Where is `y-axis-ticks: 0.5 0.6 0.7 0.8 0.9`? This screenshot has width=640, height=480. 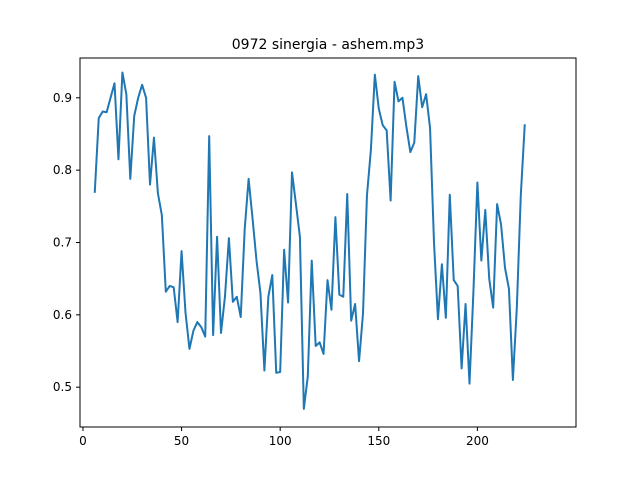 y-axis-ticks: 0.5 0.6 0.7 0.8 0.9 is located at coordinates (66, 242).